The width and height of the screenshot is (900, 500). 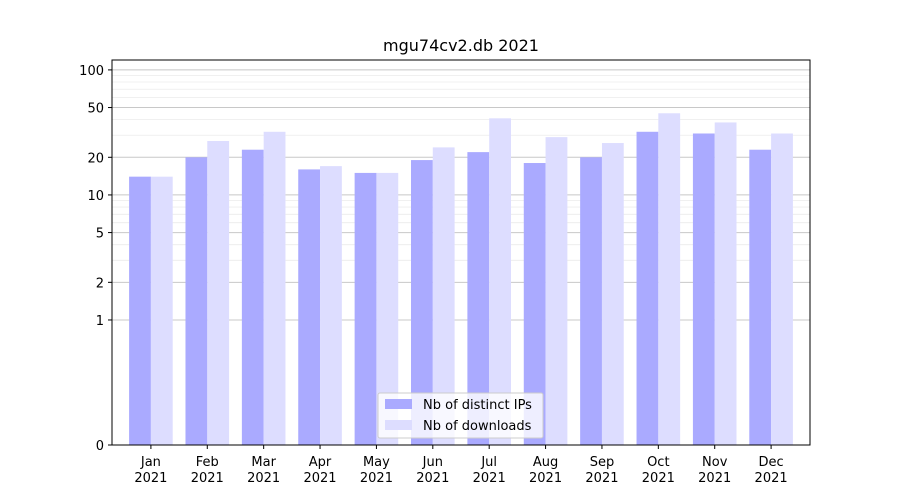 What do you see at coordinates (771, 470) in the screenshot?
I see `x-tick-label: Dec 2021` at bounding box center [771, 470].